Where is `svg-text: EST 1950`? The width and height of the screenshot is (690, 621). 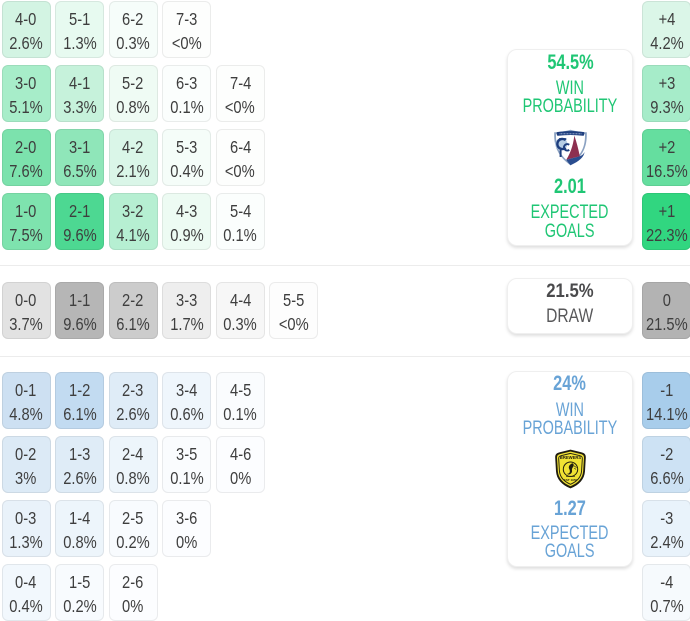 svg-text: EST 1950 is located at coordinates (570, 480).